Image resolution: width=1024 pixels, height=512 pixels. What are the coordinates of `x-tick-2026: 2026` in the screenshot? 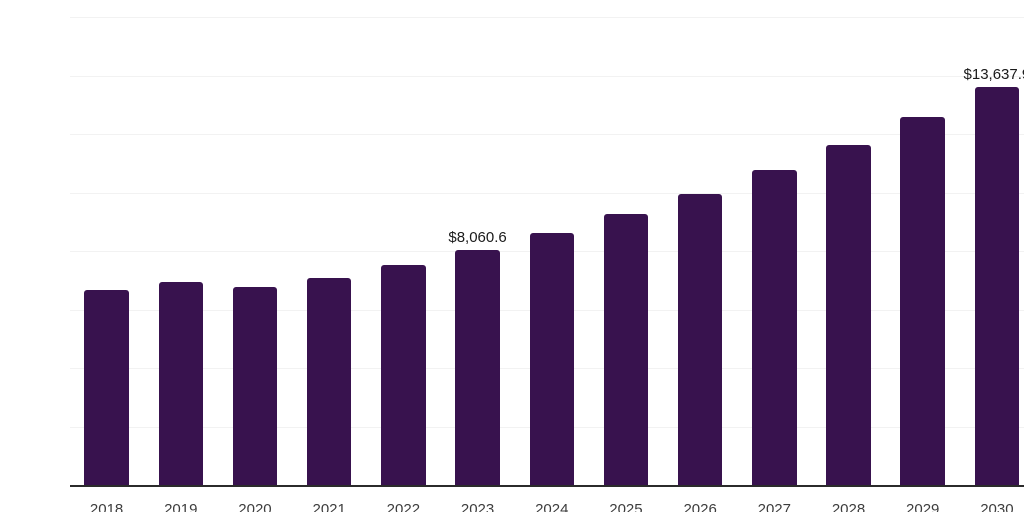 It's located at (700, 506).